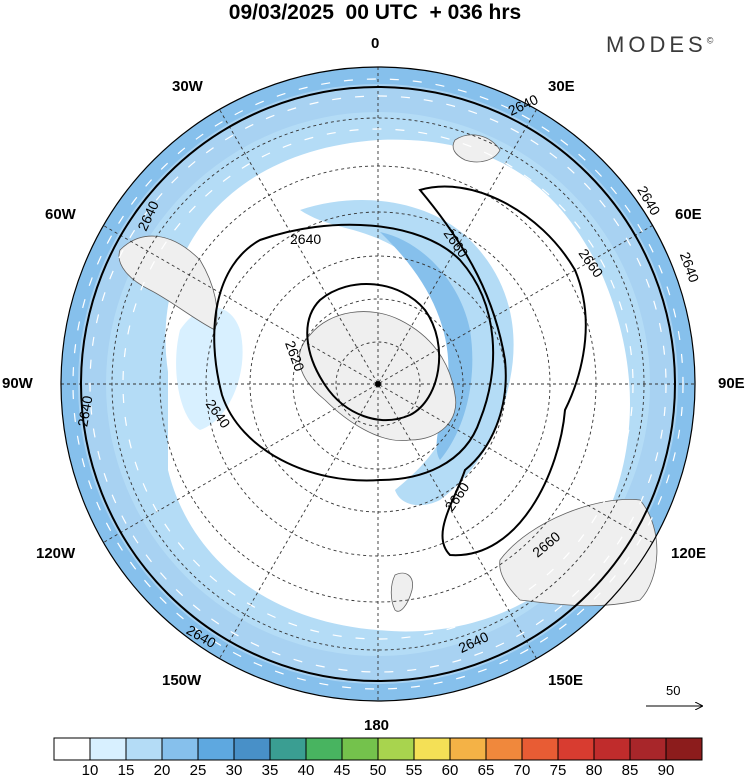 Image resolution: width=750 pixels, height=782 pixels. I want to click on contour-2640-inner, so click(354, 352).